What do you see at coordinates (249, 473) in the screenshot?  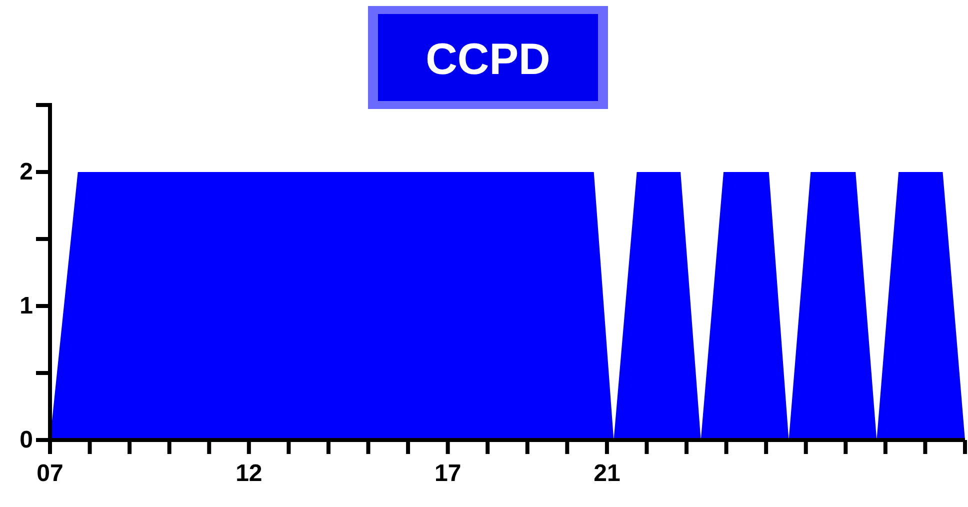 I see `x-tick-label: 12` at bounding box center [249, 473].